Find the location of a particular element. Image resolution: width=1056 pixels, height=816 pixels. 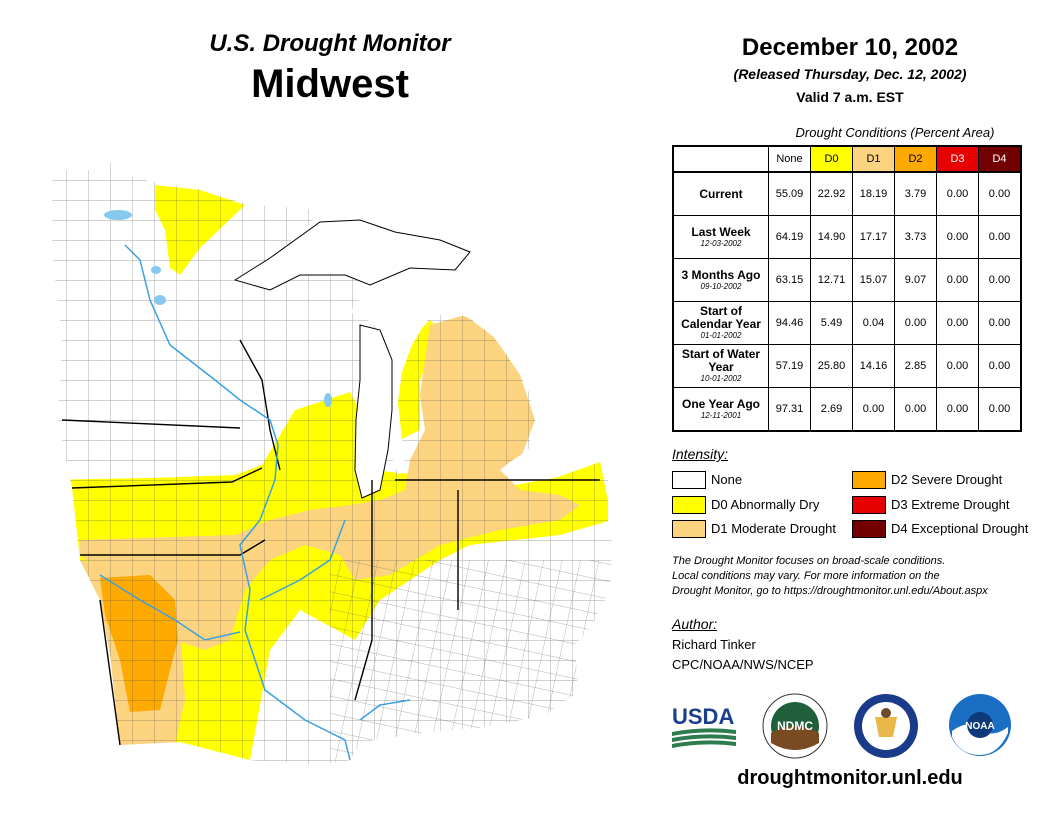

legend-label-d1: D1 Moderate Drought is located at coordinates (774, 528).